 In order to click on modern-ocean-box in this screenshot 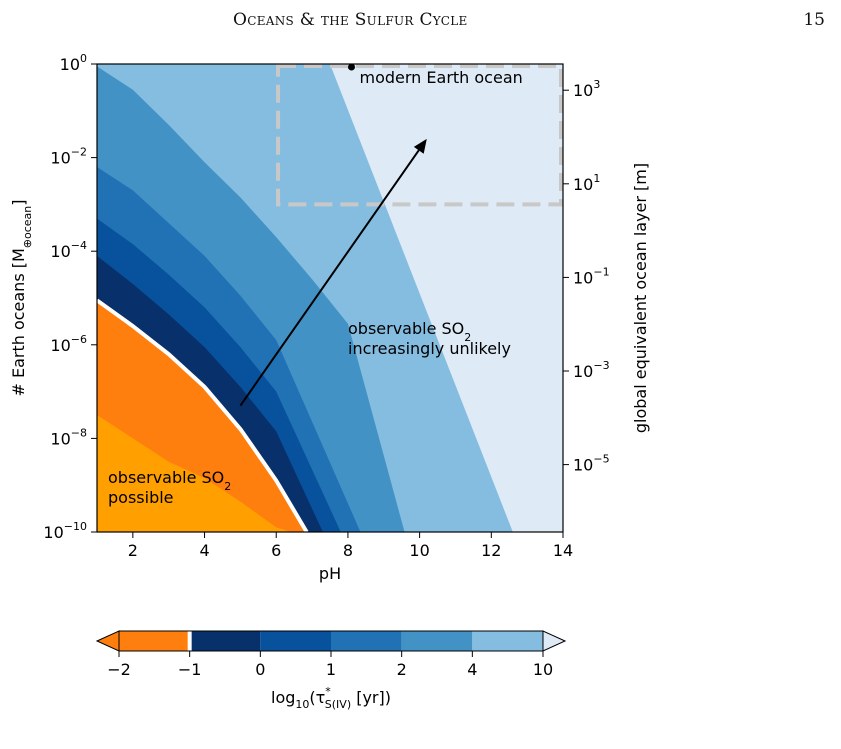, I will do `click(419, 135)`.